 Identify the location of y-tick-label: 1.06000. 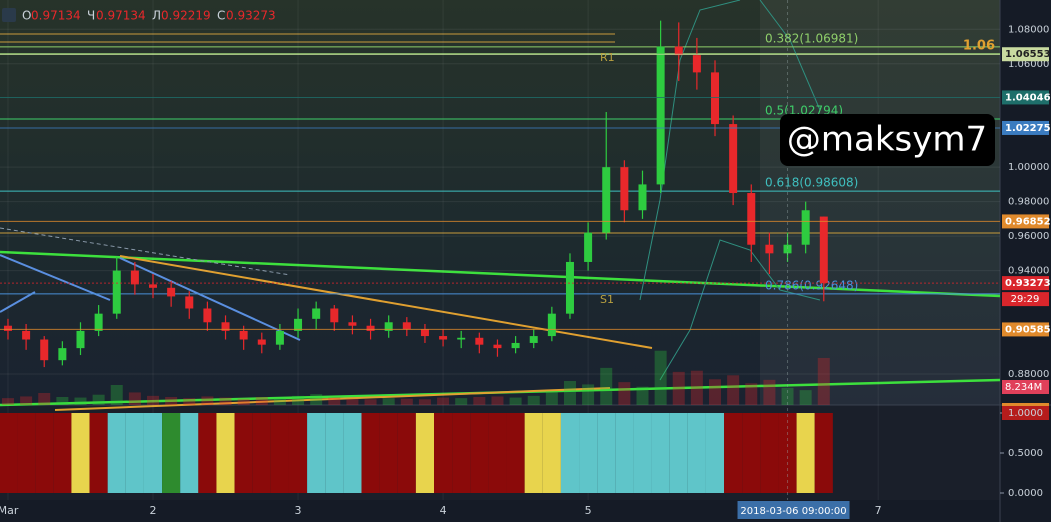
(1028, 64).